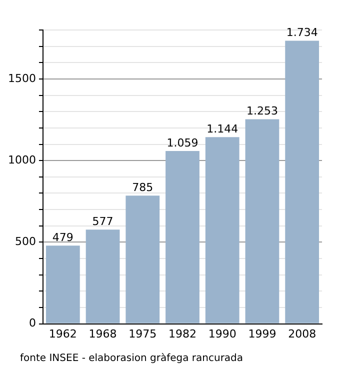 The width and height of the screenshot is (350, 373). What do you see at coordinates (32, 323) in the screenshot?
I see `y-tick-label: 0` at bounding box center [32, 323].